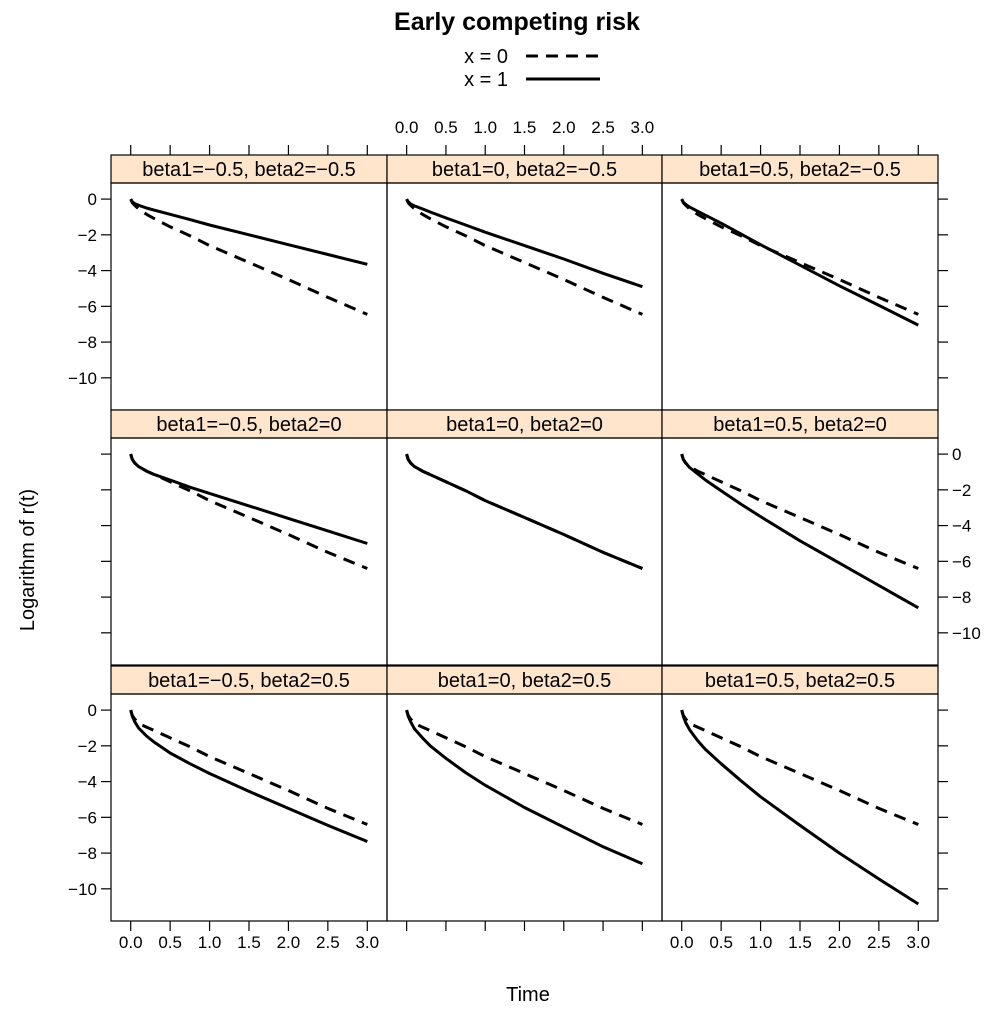 This screenshot has width=997, height=1010. What do you see at coordinates (446, 127) in the screenshot?
I see `x-tick-label-top: 0.5` at bounding box center [446, 127].